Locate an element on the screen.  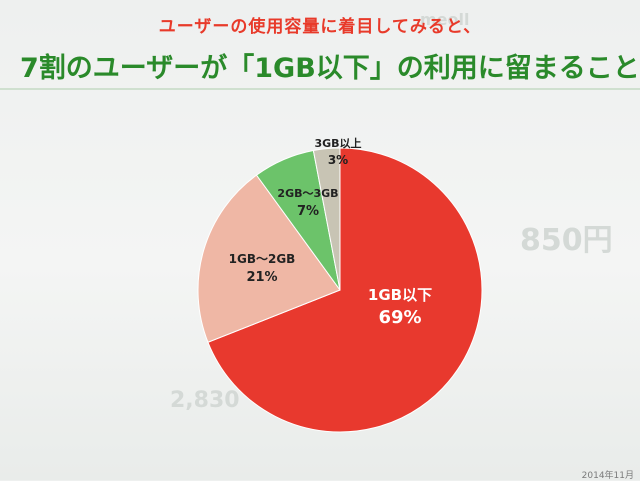
headline-title: 7割のユーザーが「1GB以下」の利用に留まることが is located at coordinates (330, 68).